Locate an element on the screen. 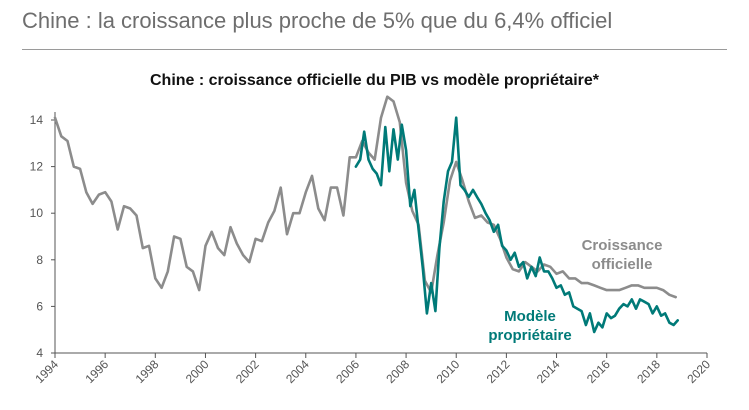  x-tick-label: 2000 is located at coordinates (197, 371).